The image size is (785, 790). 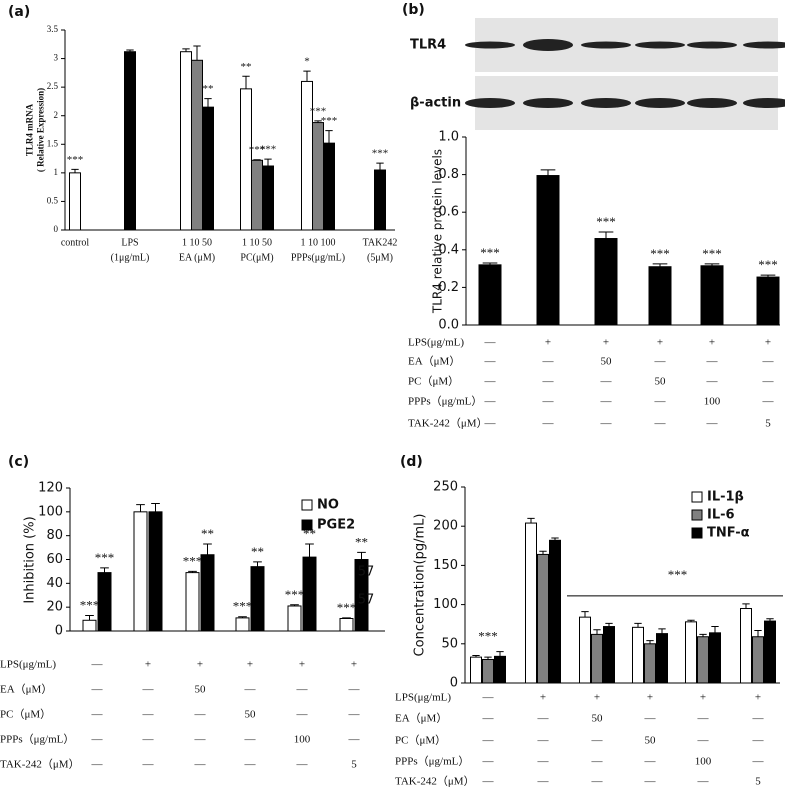 What do you see at coordinates (768, 424) in the screenshot?
I see `treatment-cell: 5` at bounding box center [768, 424].